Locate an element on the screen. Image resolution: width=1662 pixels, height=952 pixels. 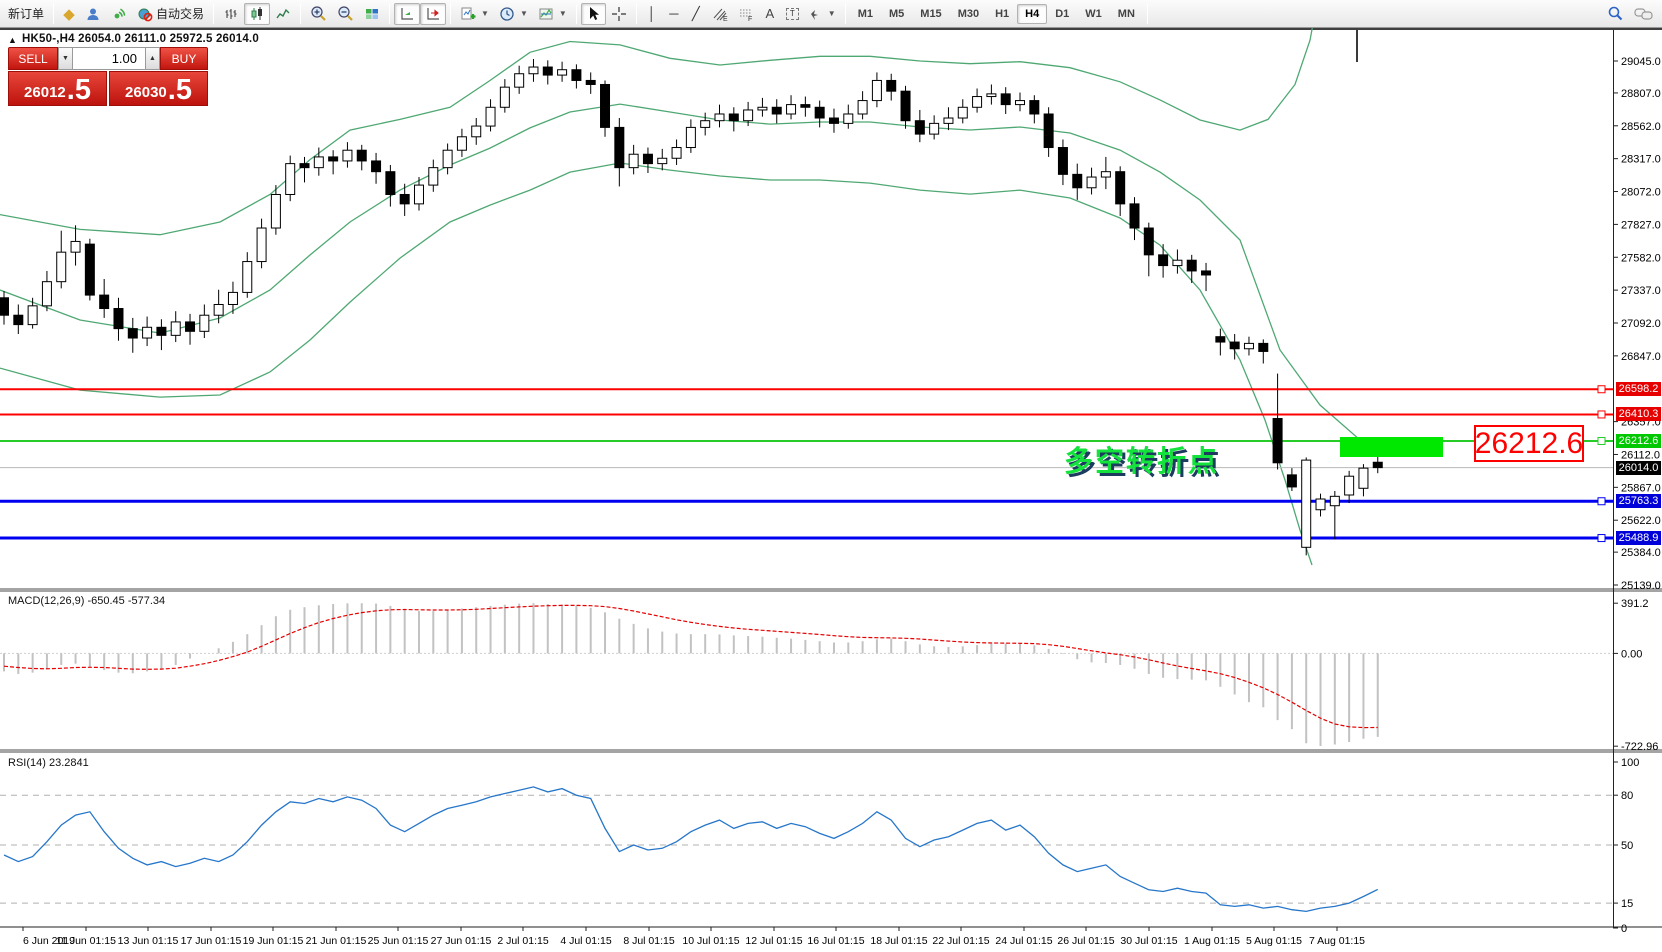
crosshair-button is located at coordinates (619, 14).